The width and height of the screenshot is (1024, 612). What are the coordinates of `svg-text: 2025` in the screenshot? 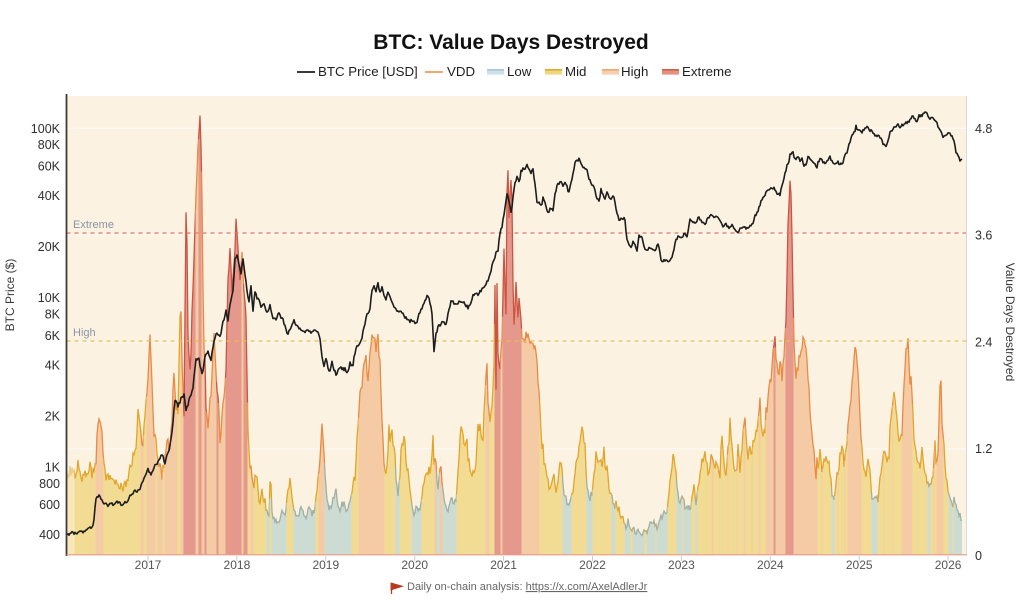 It's located at (859, 565).